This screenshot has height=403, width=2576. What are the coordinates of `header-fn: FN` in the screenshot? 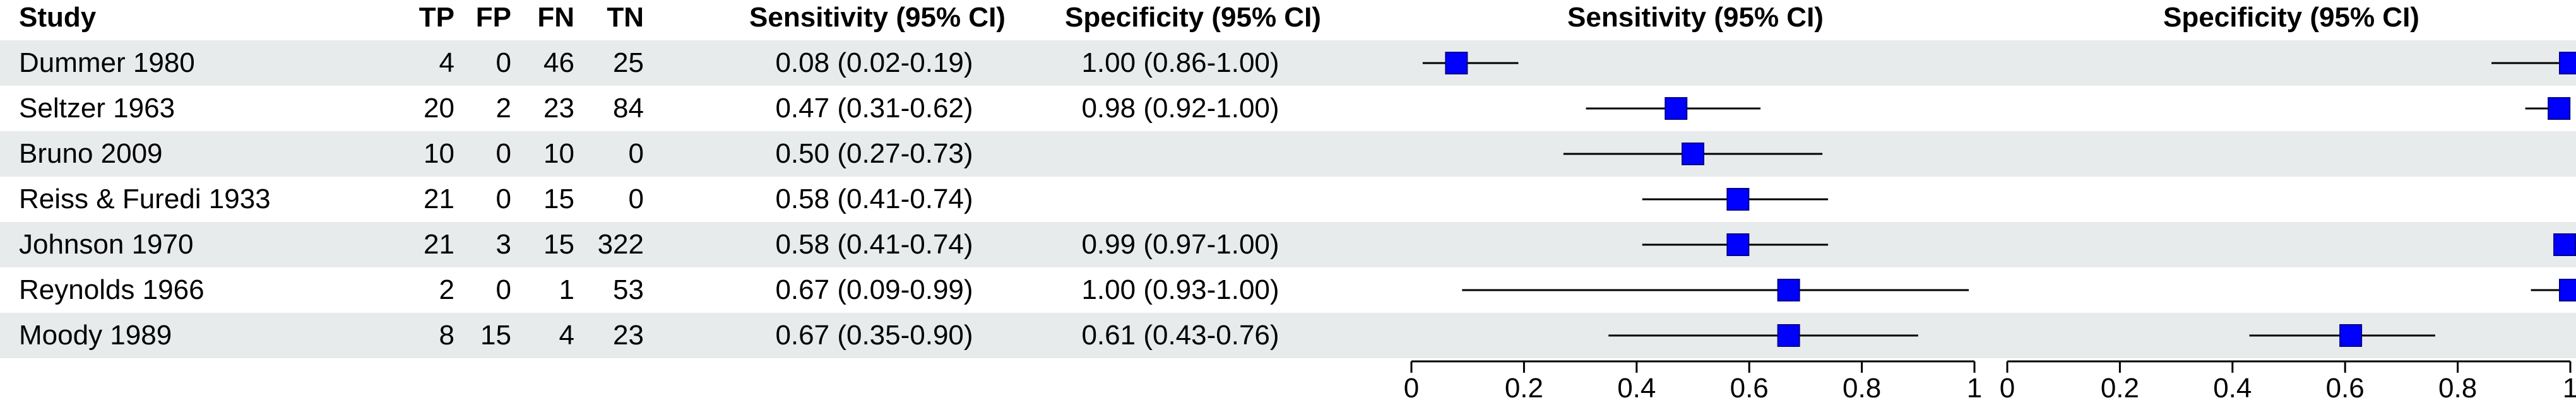 It's located at (555, 17).